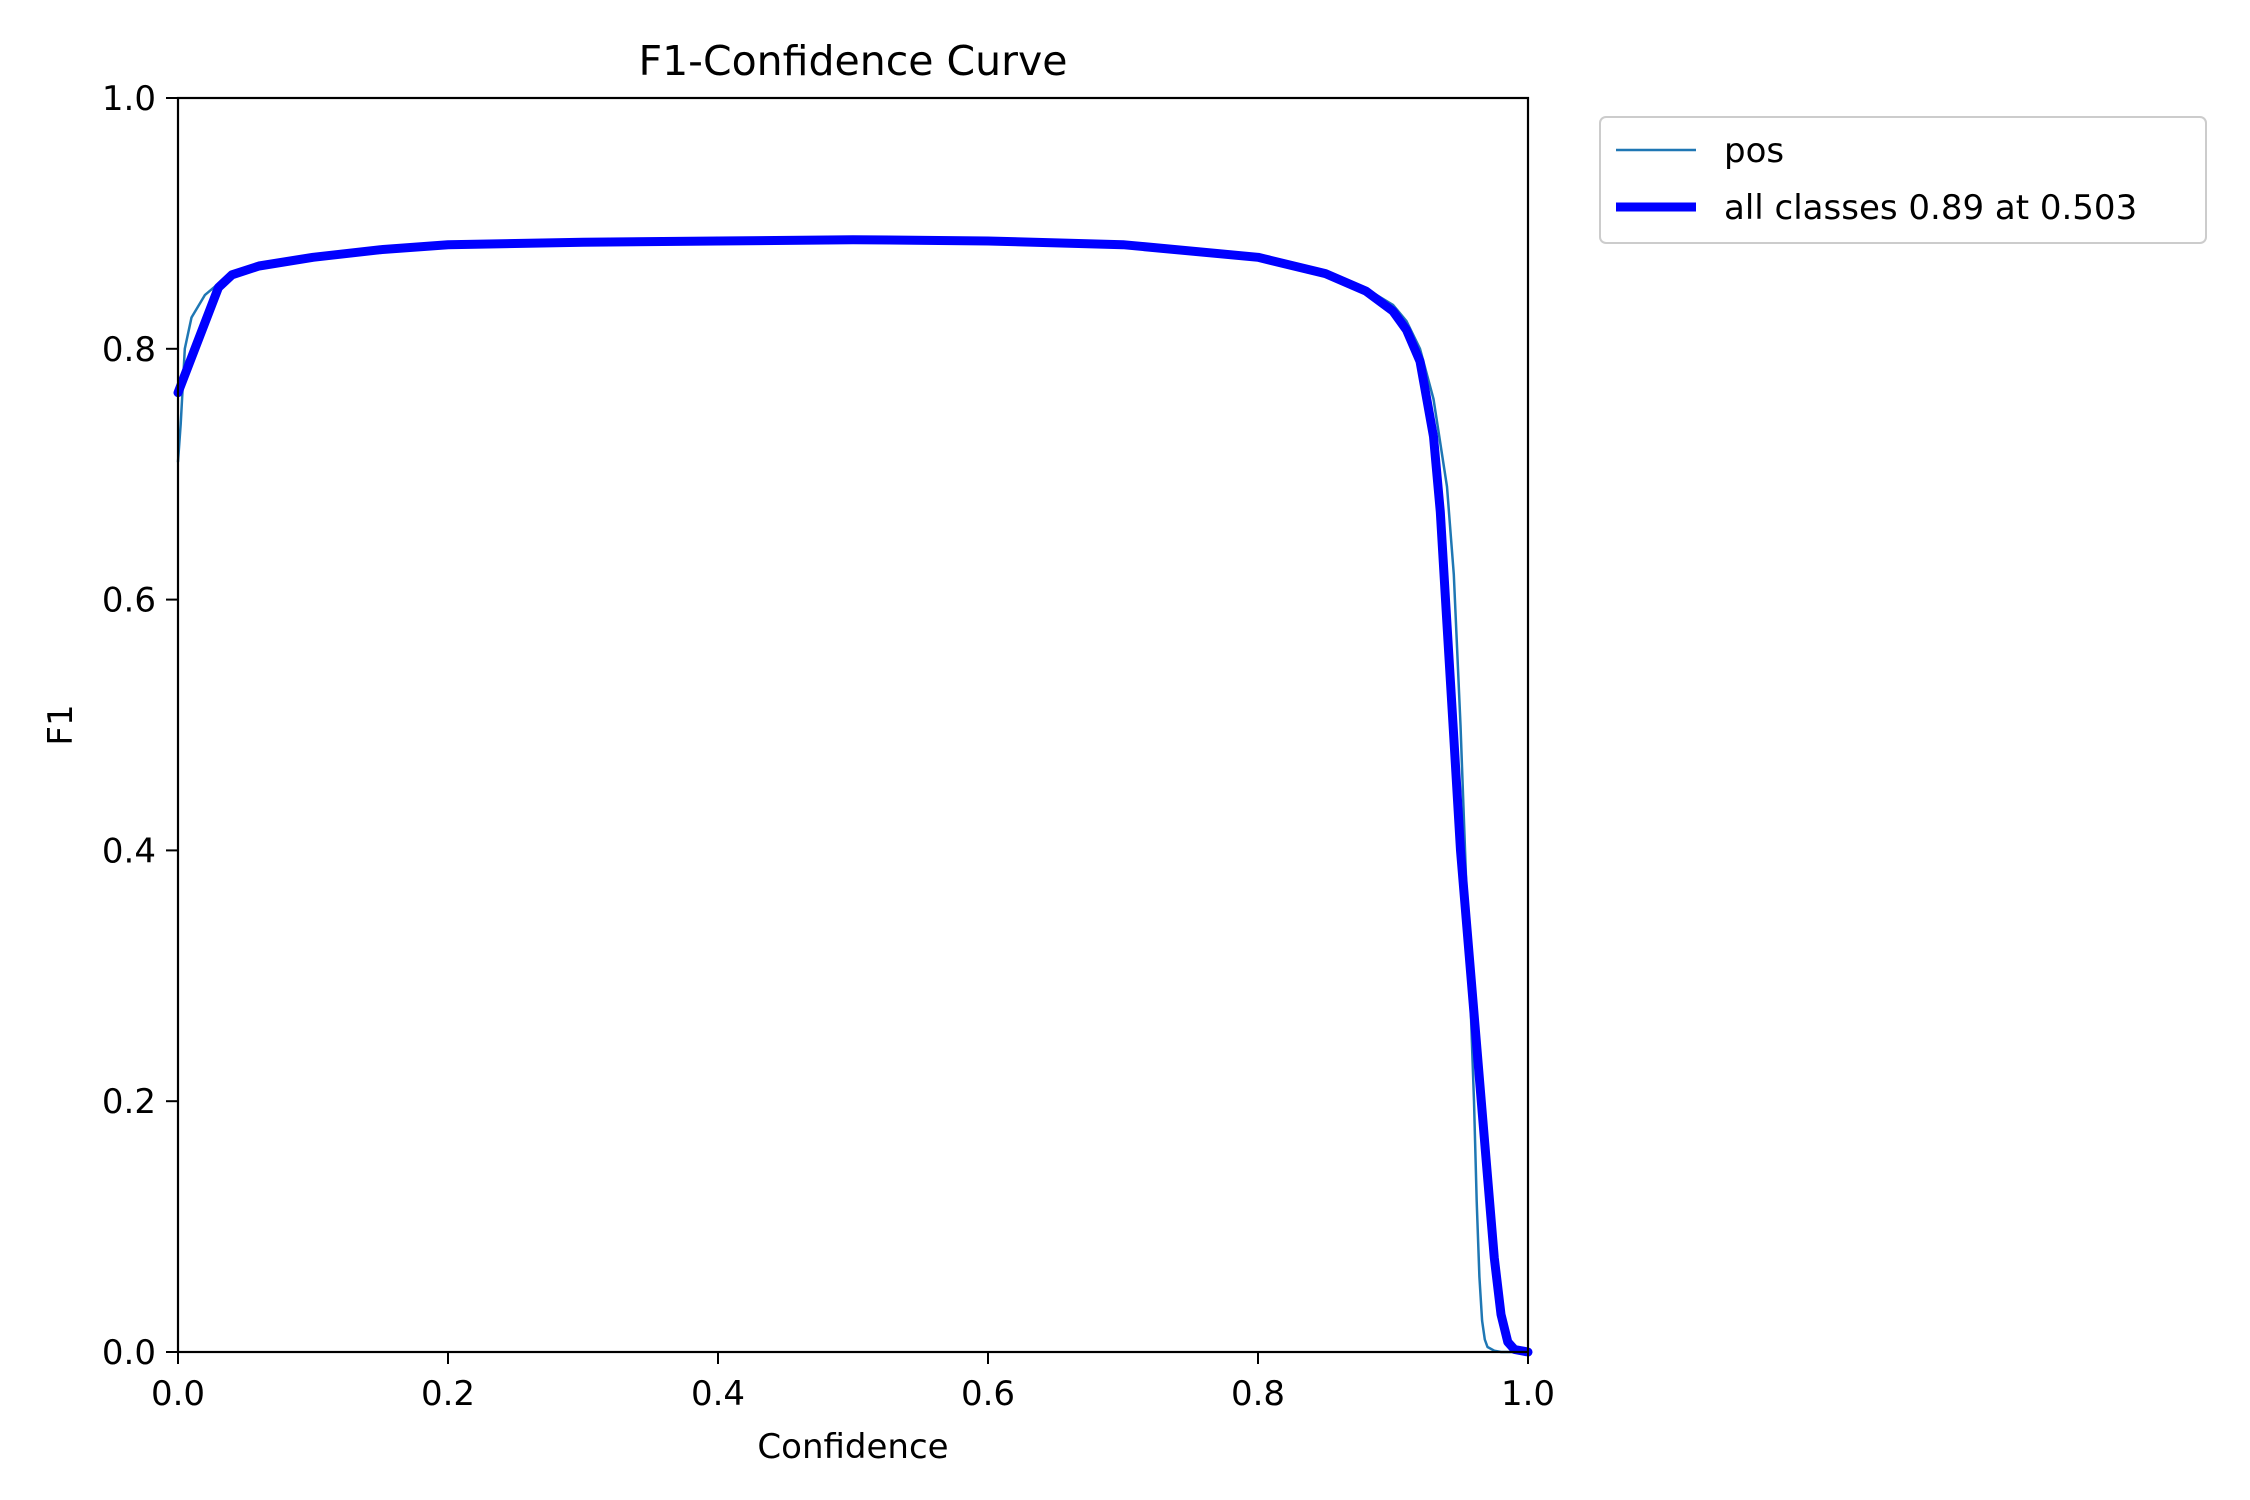 The width and height of the screenshot is (2250, 1500). Describe the element at coordinates (448, 1394) in the screenshot. I see `x-tick-label: 0.2` at that location.